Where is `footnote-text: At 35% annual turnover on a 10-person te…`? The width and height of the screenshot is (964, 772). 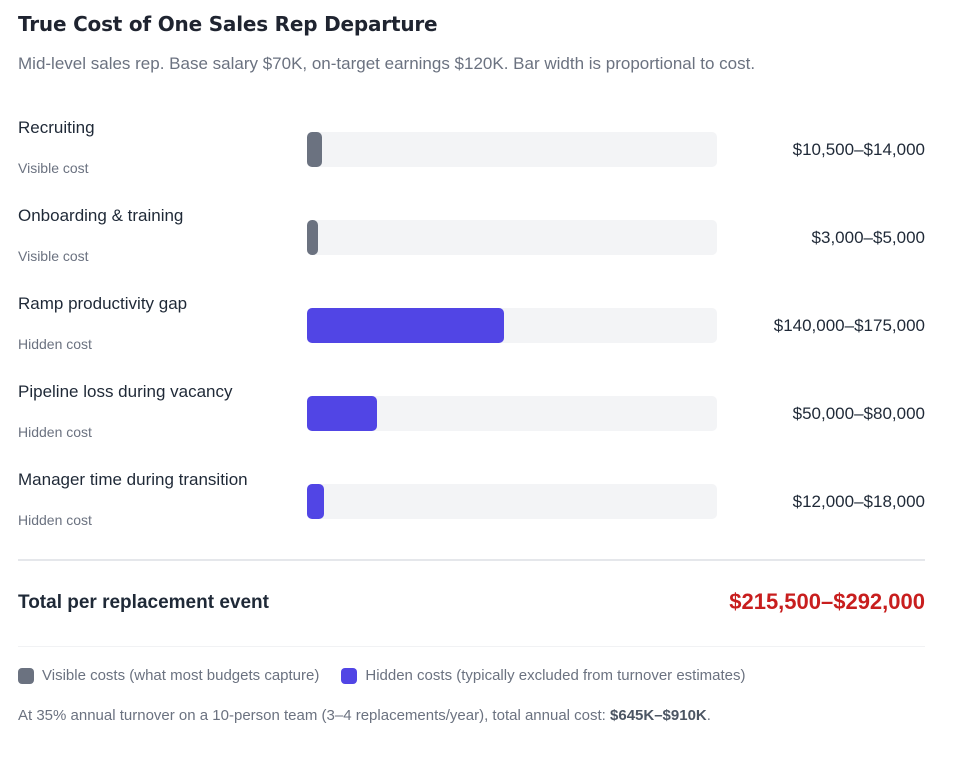 footnote-text: At 35% annual turnover on a 10-person te… is located at coordinates (314, 715).